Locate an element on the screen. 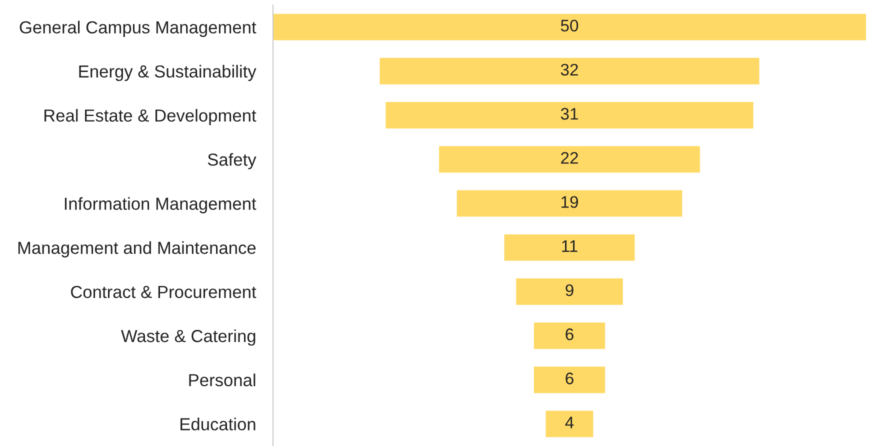  category-label: Management and Maintenance is located at coordinates (137, 249).